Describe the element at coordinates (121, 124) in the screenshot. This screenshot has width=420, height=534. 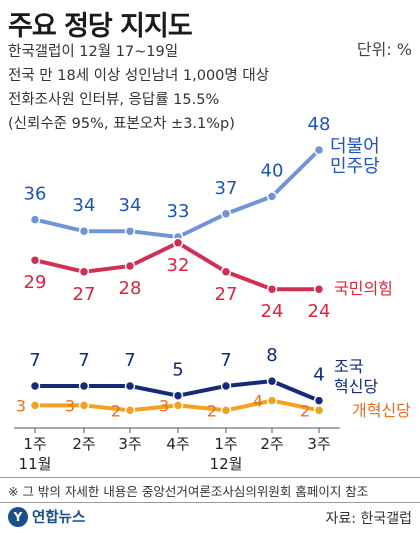
I see `survey-info-line: (신뢰수준 95%, 표본오차 ±3.1%p)` at that location.